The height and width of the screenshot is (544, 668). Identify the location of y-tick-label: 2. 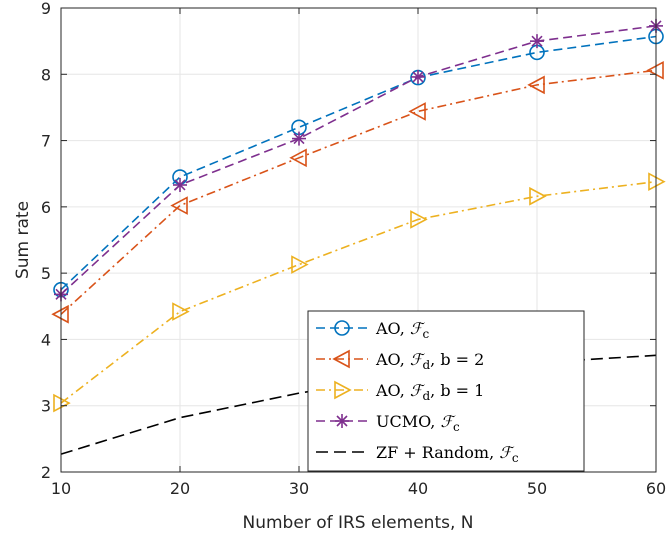
(46, 472).